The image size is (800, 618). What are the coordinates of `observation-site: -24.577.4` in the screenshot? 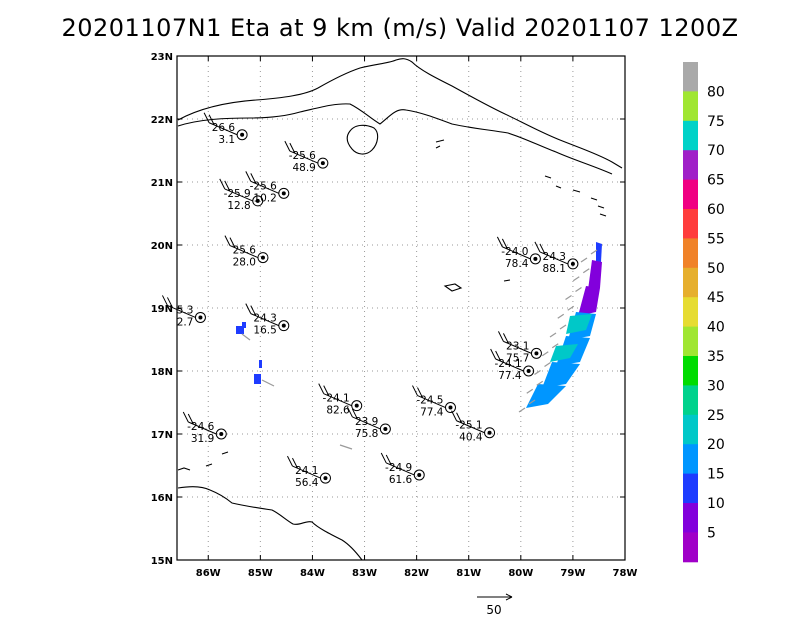 It's located at (434, 402).